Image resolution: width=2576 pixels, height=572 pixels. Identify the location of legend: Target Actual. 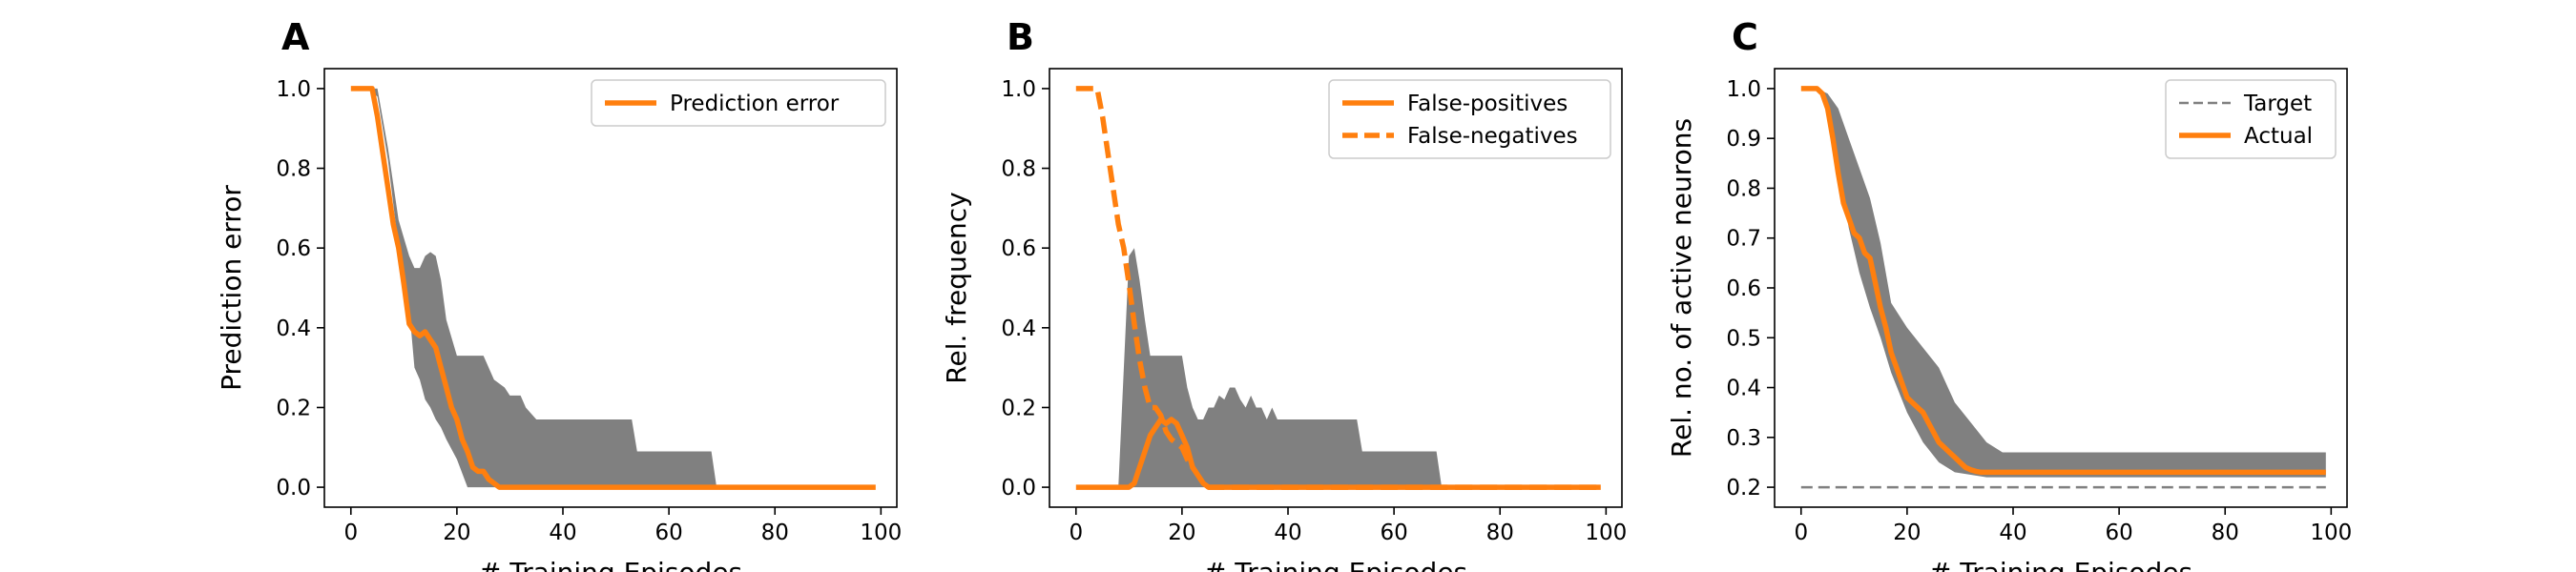
(2251, 119).